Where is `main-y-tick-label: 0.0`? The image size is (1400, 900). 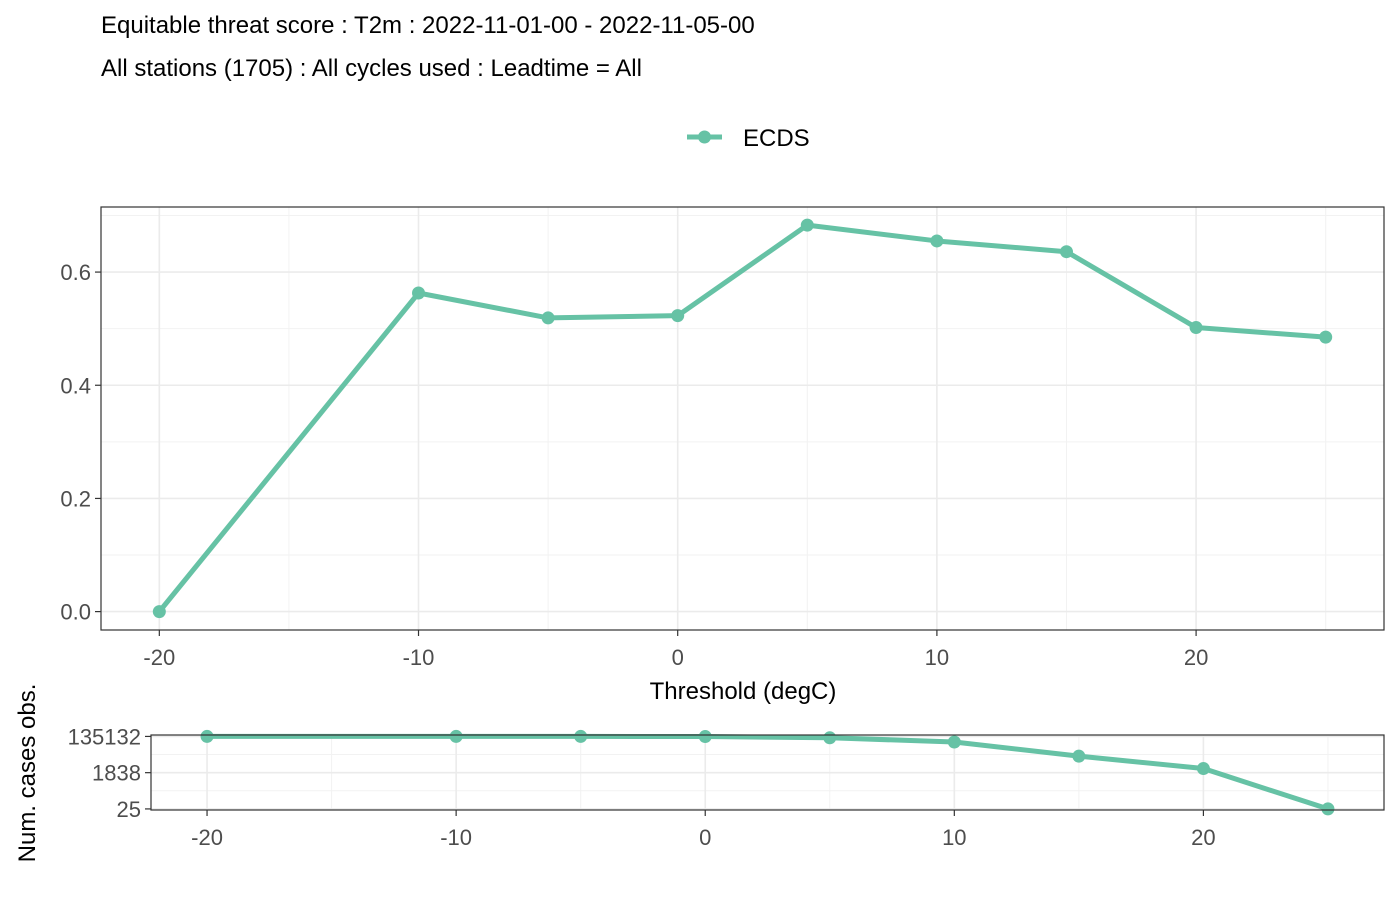 main-y-tick-label: 0.0 is located at coordinates (75, 612).